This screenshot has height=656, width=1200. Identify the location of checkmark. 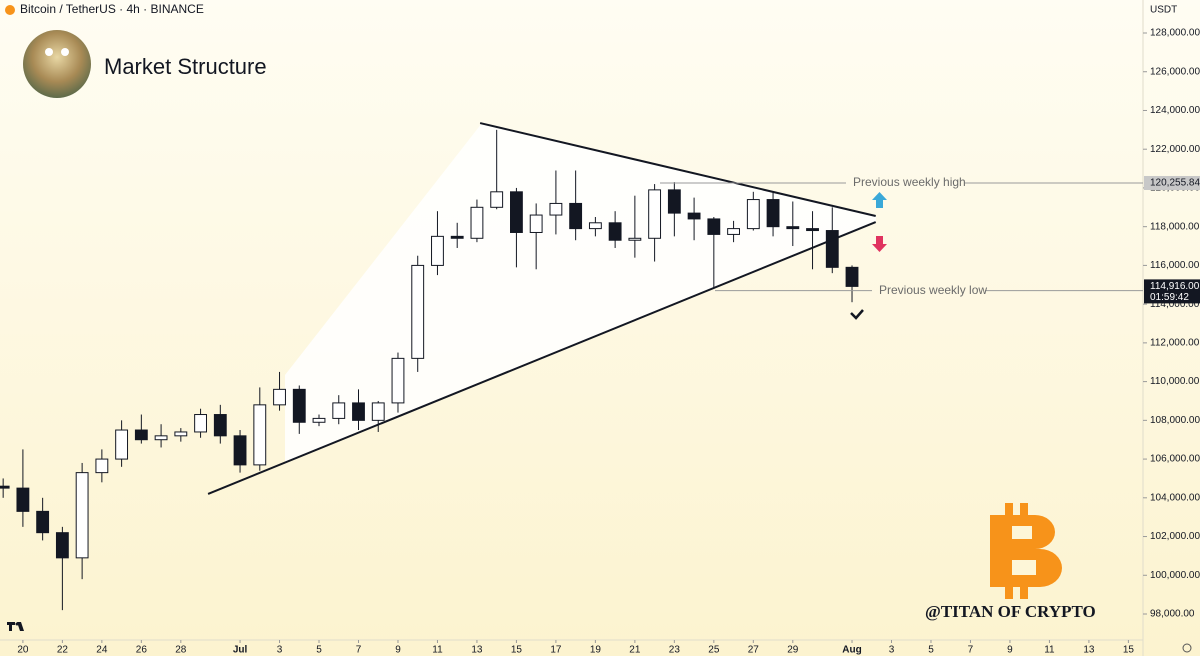
(857, 314).